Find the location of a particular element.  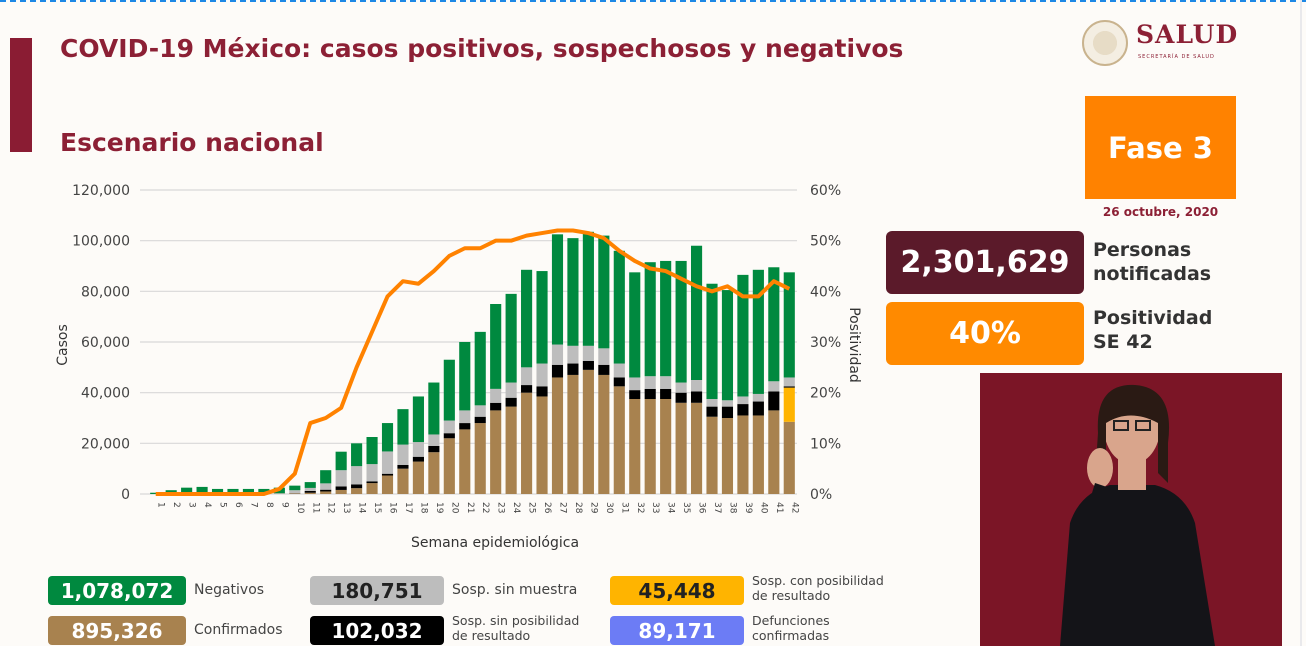

x-tick-label: 6 is located at coordinates (238, 505).